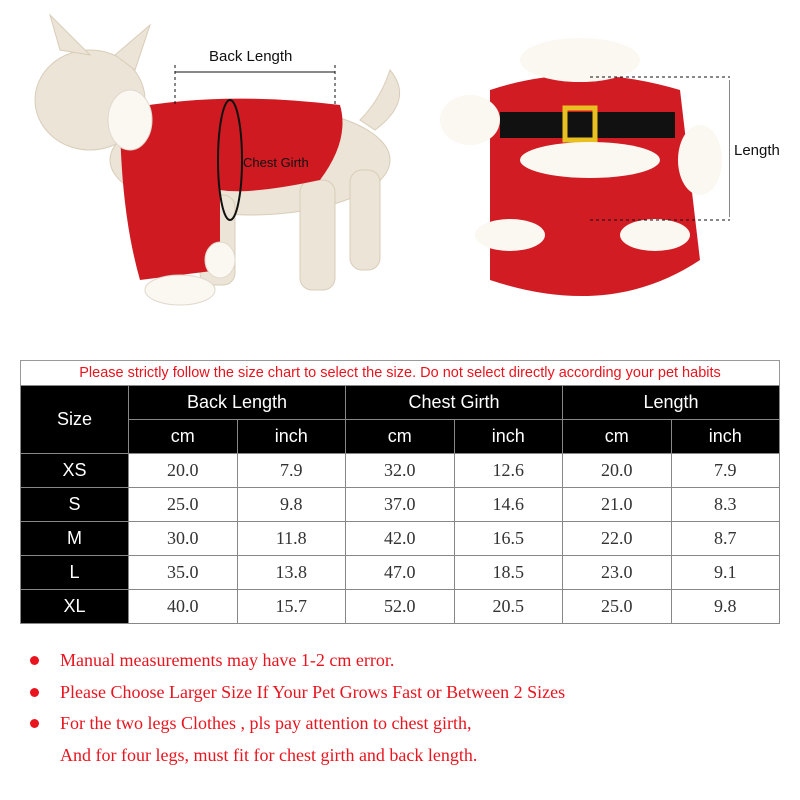  Describe the element at coordinates (74, 572) in the screenshot. I see `size-cell: L` at that location.